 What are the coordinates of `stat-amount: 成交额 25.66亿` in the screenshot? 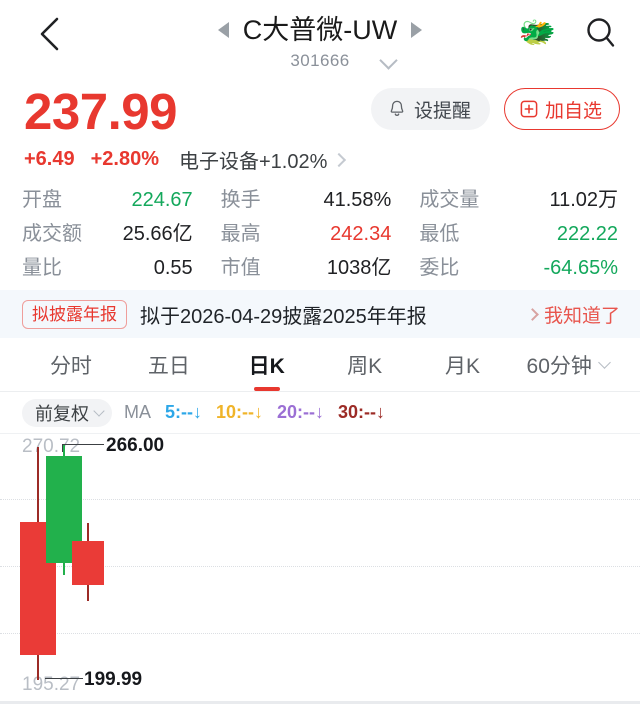 It's located at (121, 231).